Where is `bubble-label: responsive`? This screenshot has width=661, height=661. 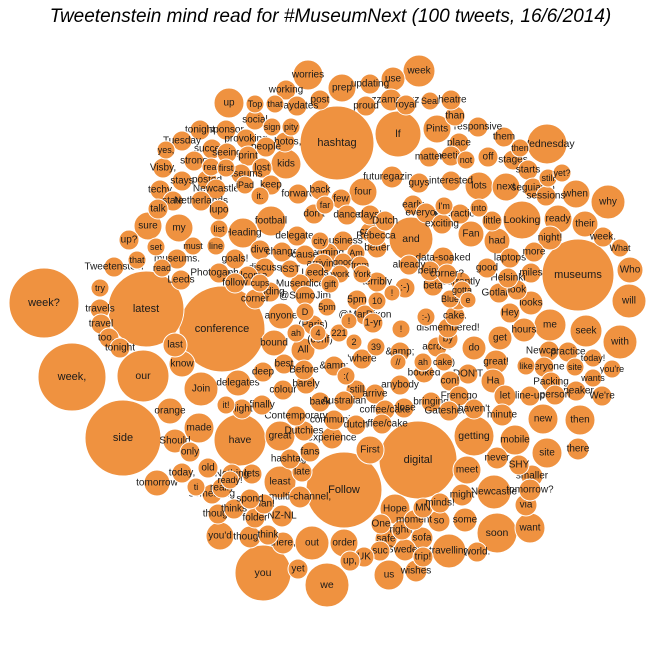
bubble-label: responsive is located at coordinates (478, 127).